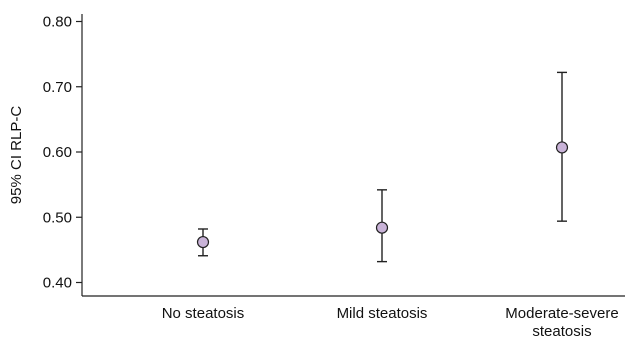  Describe the element at coordinates (561, 331) in the screenshot. I see `x-tick-label: steatosis` at that location.